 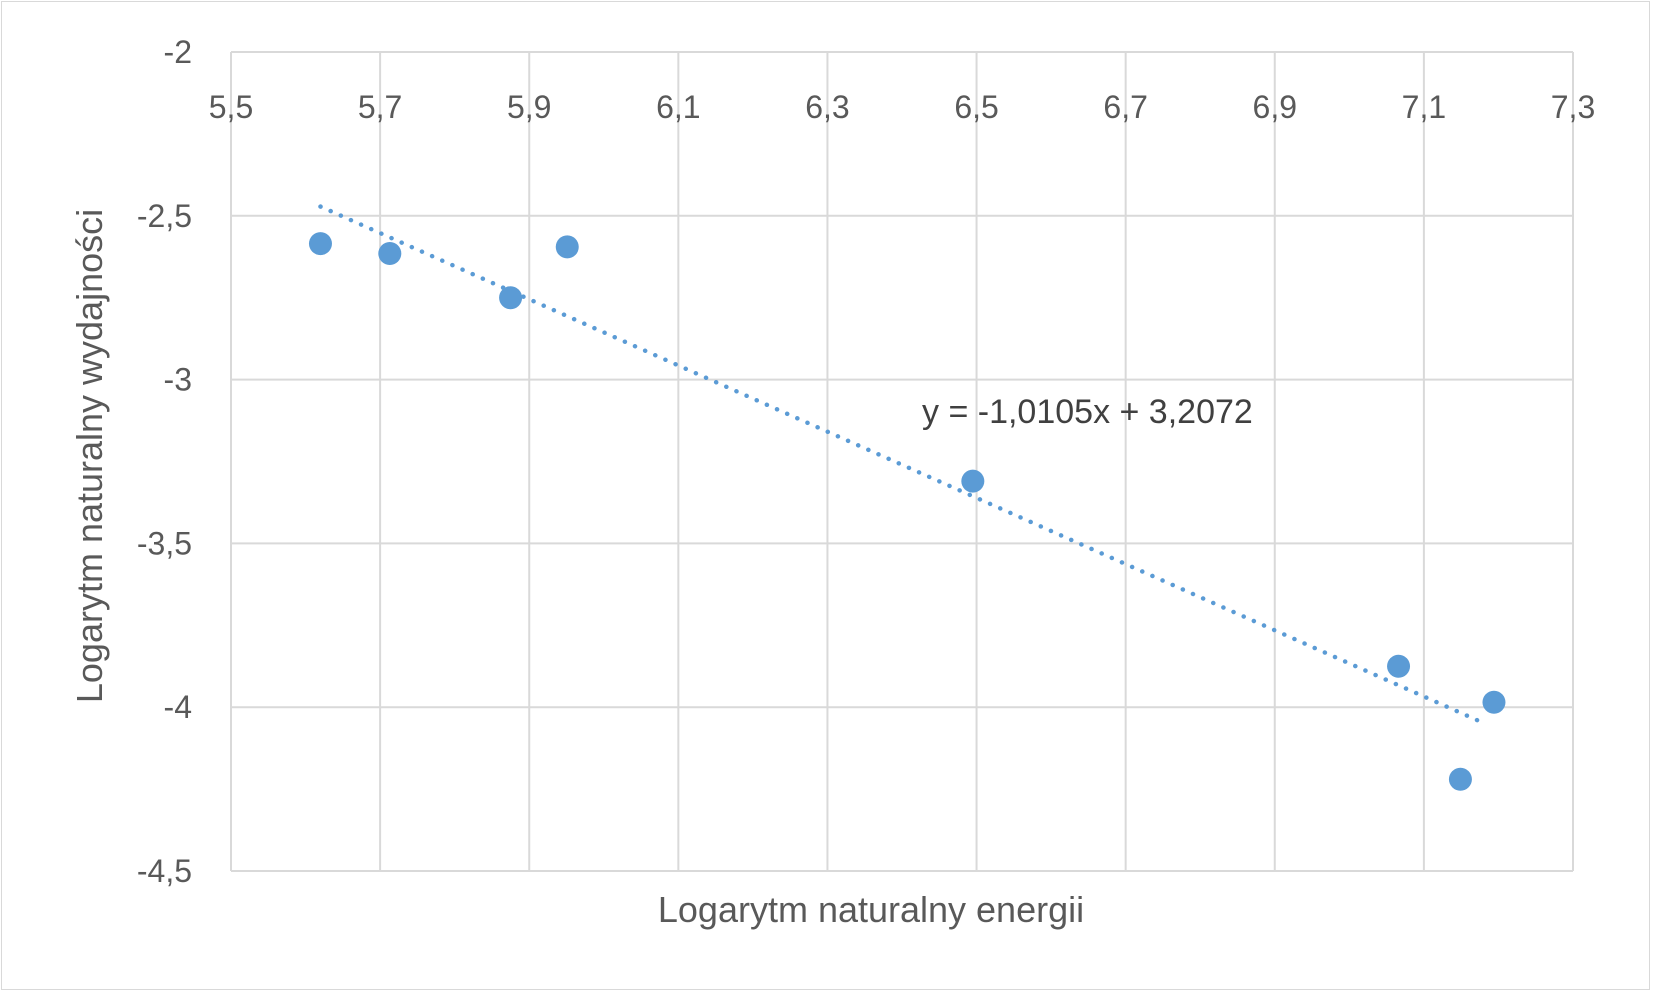 I want to click on x-tick-label: 6,3, so click(x=827, y=107).